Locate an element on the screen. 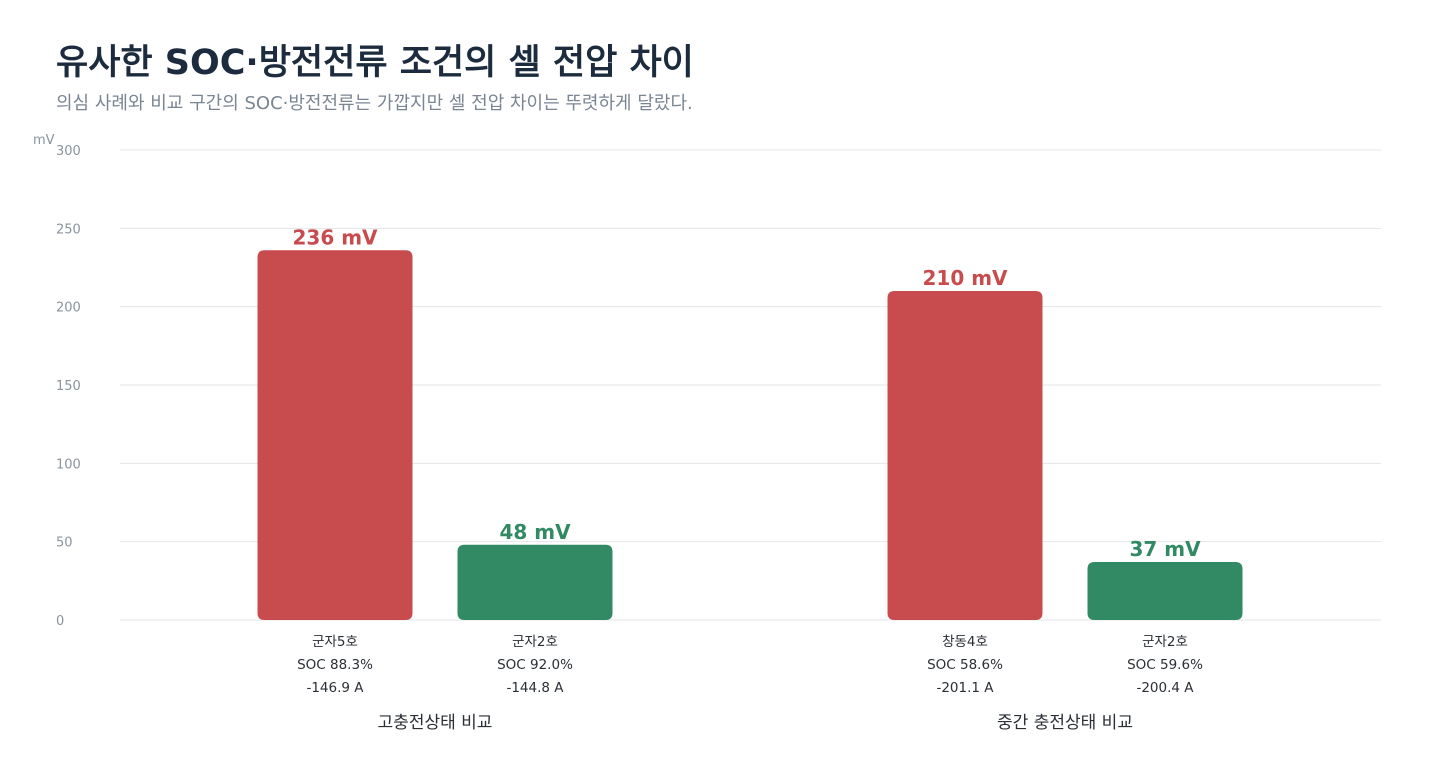  bar-current-label: -144.8 A is located at coordinates (535, 688).